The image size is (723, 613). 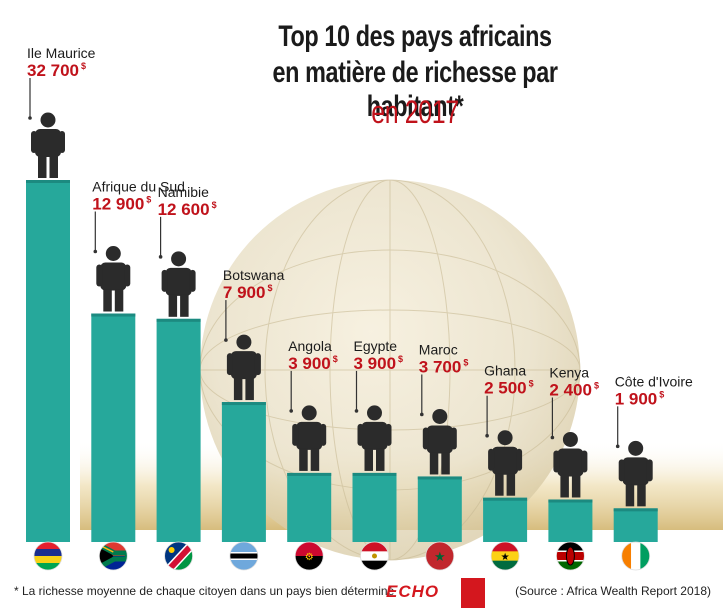 What do you see at coordinates (636, 556) in the screenshot?
I see `ivory-coast-flag-icon` at bounding box center [636, 556].